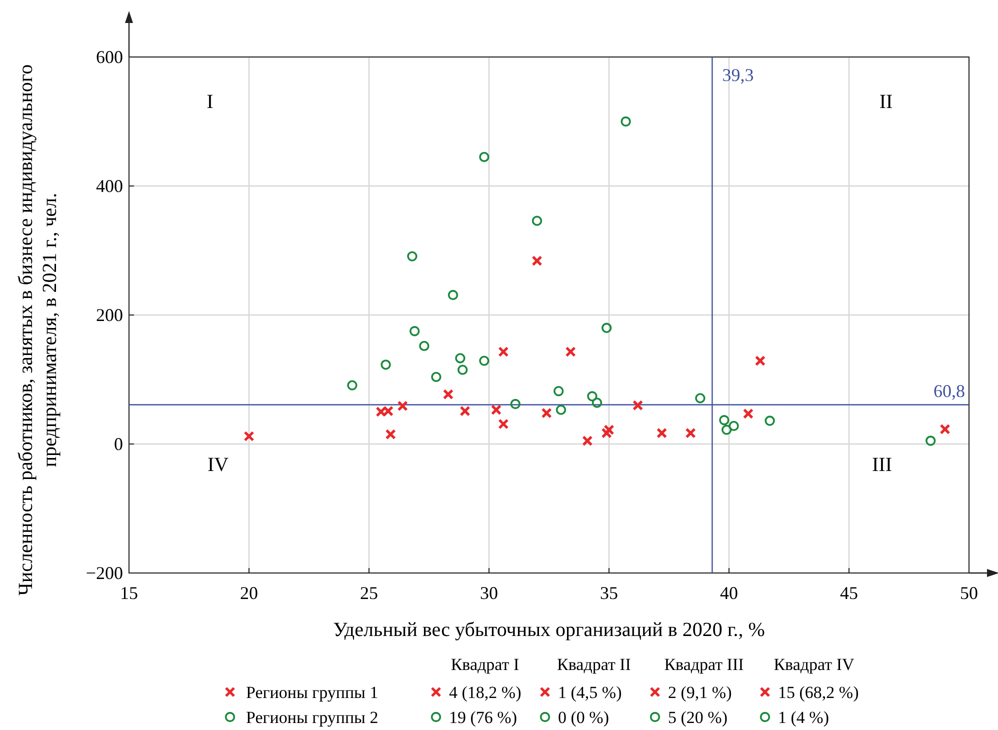 The height and width of the screenshot is (730, 998). Describe the element at coordinates (818, 692) in the screenshot. I see `text: 15 (68,2 %)` at that location.